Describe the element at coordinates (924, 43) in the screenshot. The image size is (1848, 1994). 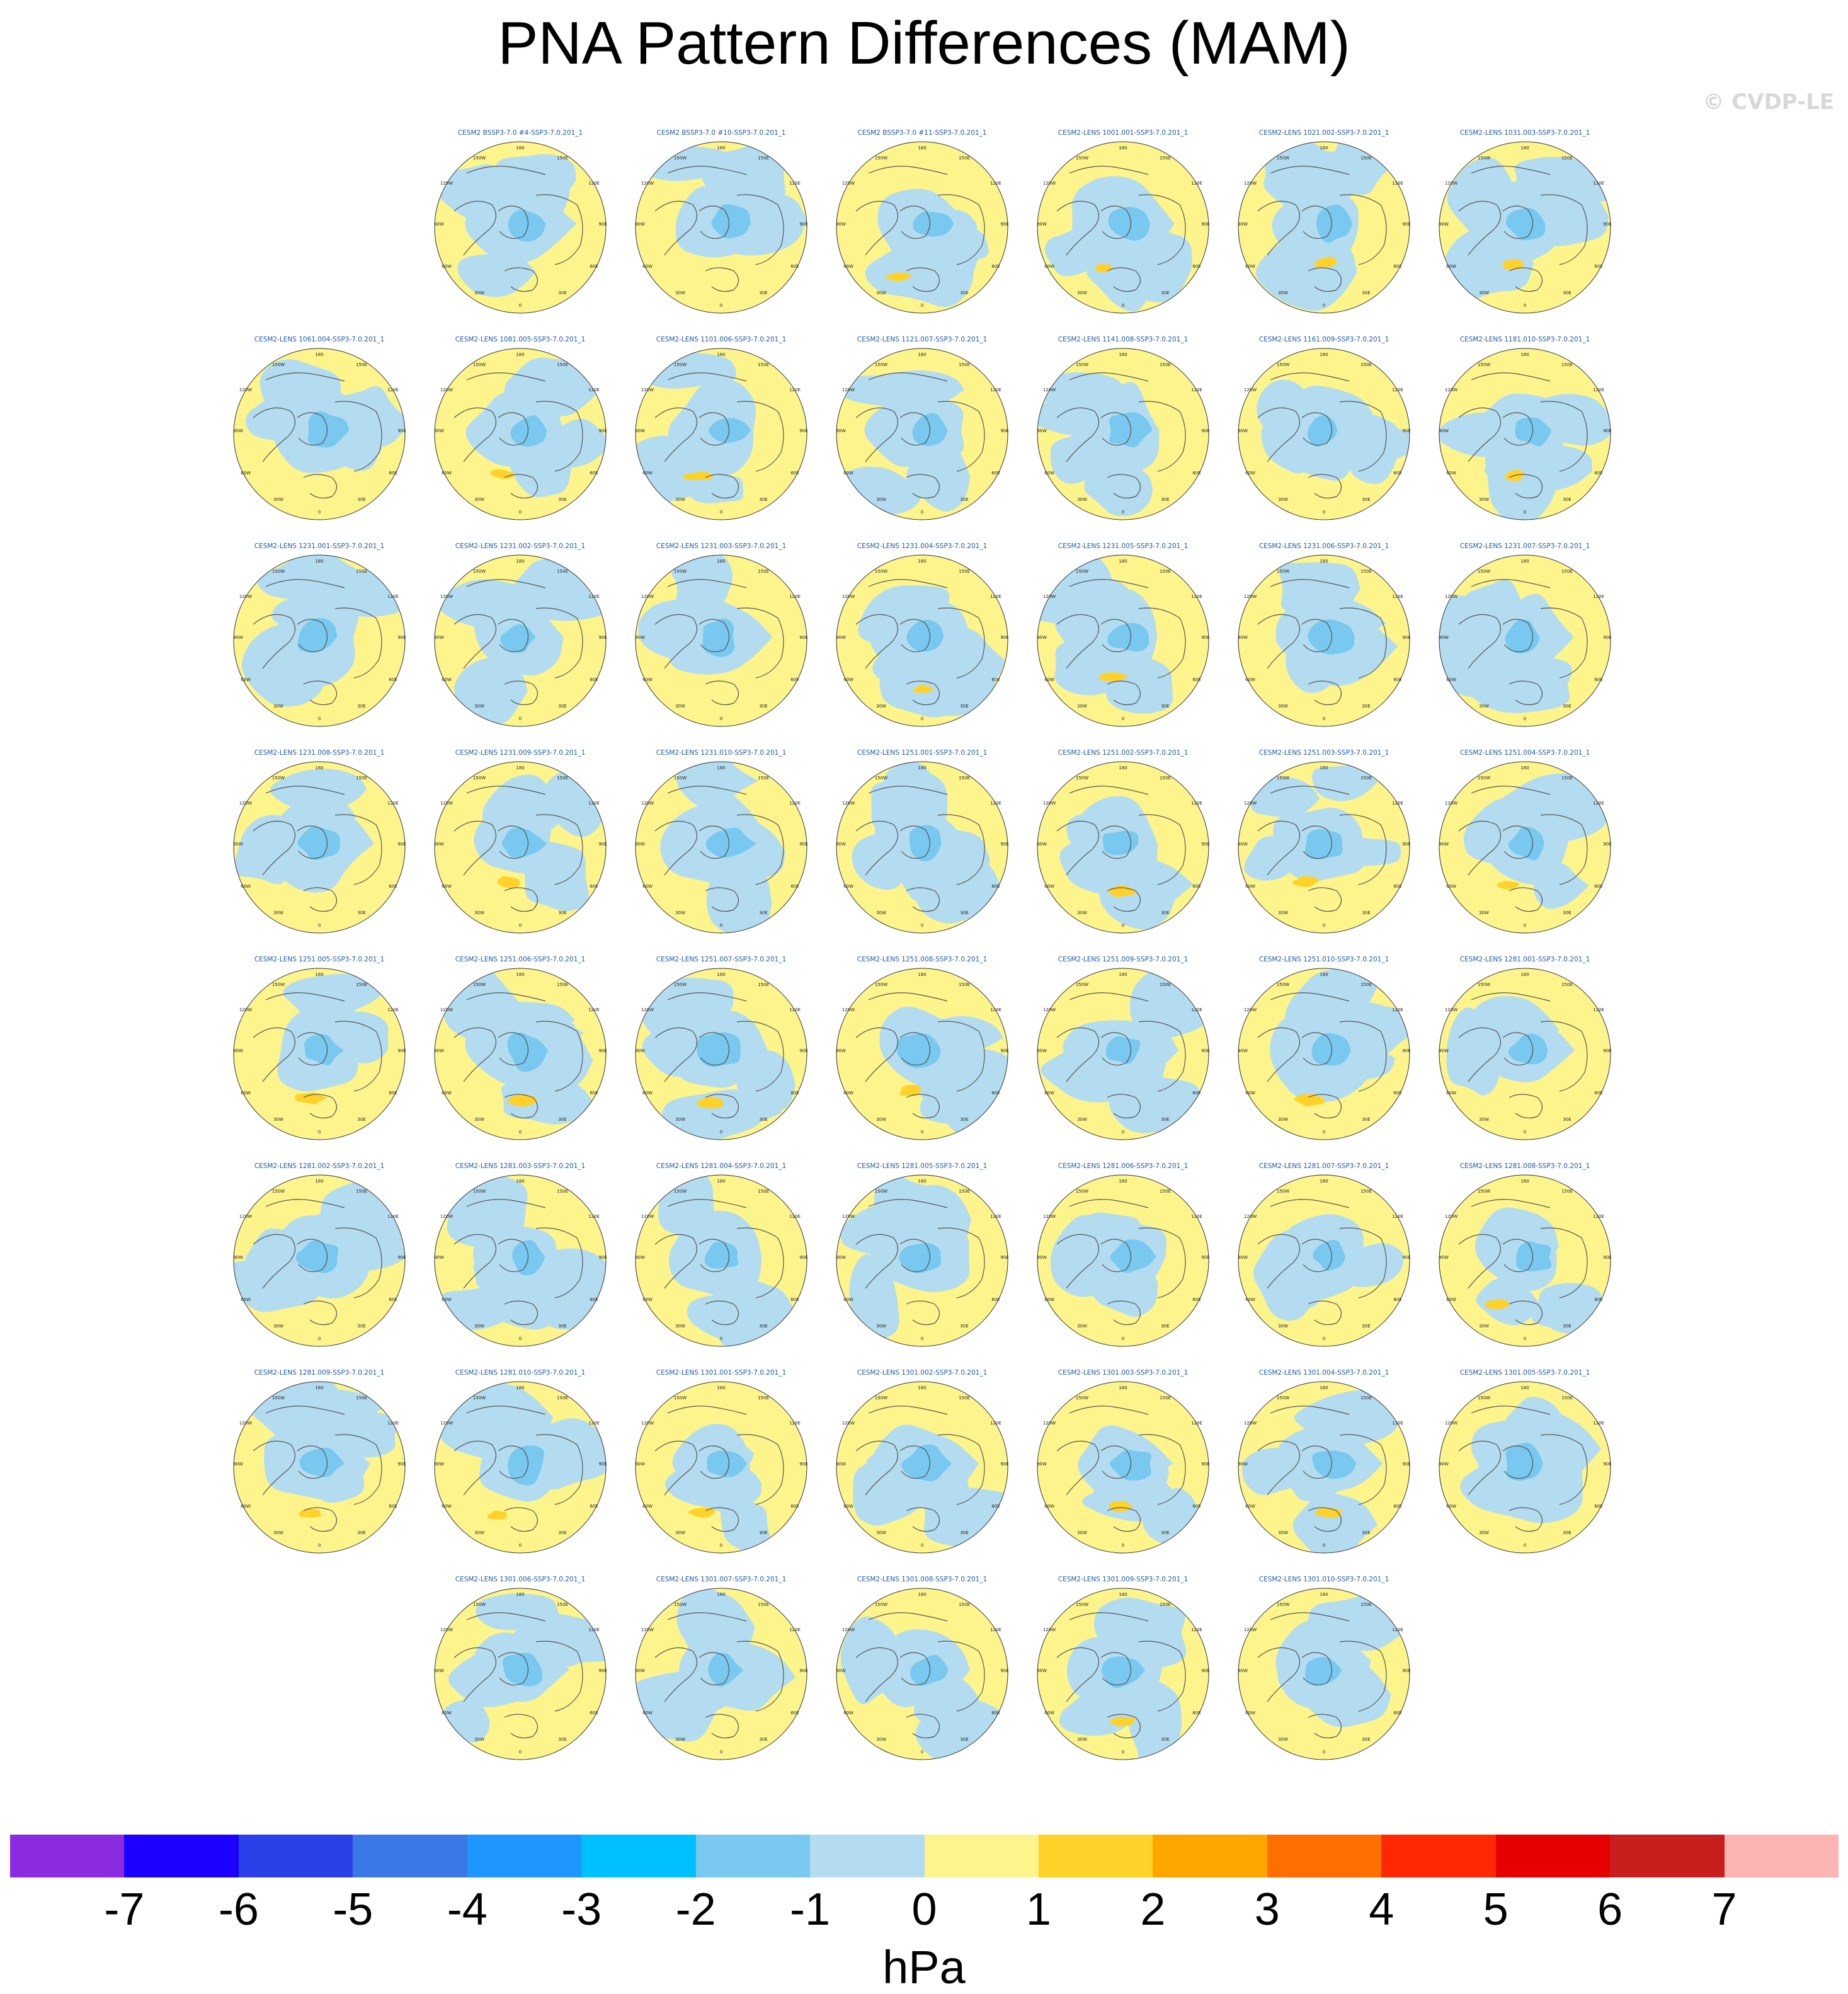
I see `figure-title: PNA Pattern Differences (MAM)` at that location.